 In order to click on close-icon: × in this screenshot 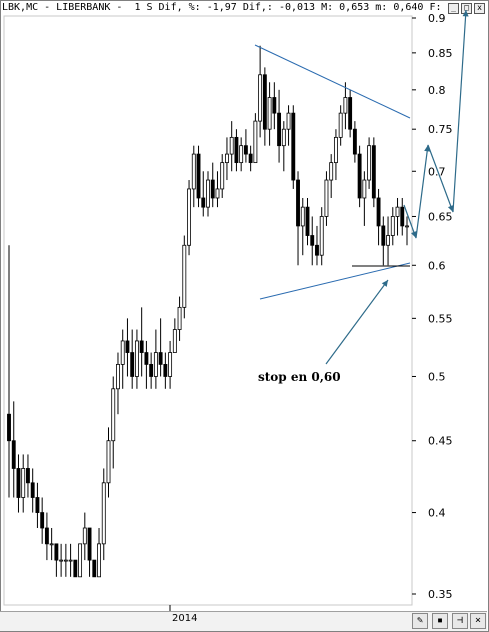, I will do `click(478, 621)`.